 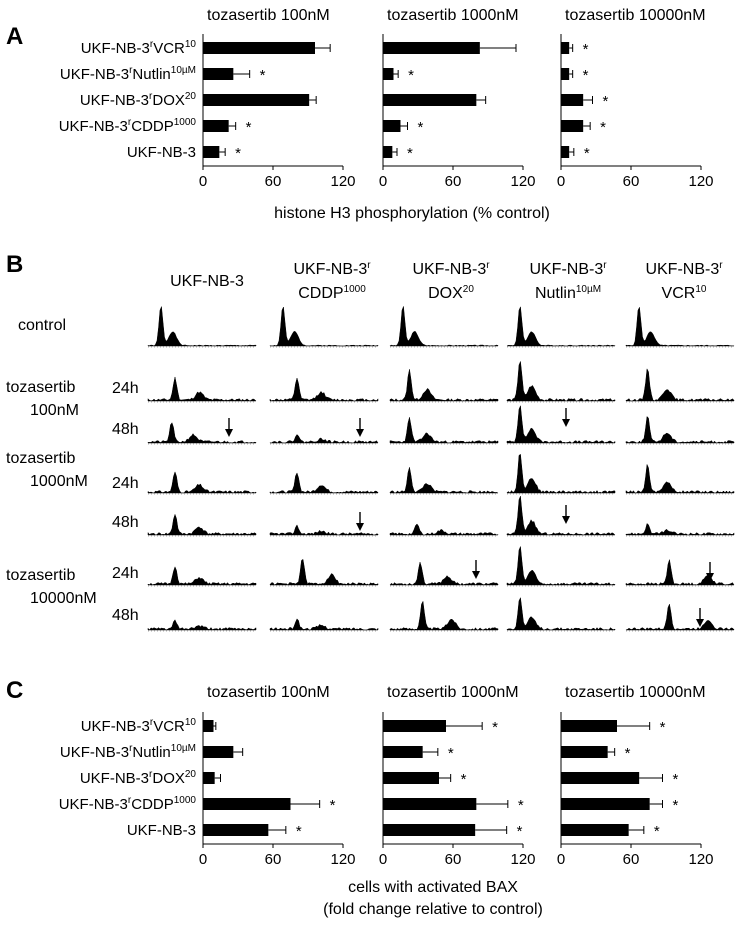 What do you see at coordinates (684, 293) in the screenshot?
I see `column-header: VCR10` at bounding box center [684, 293].